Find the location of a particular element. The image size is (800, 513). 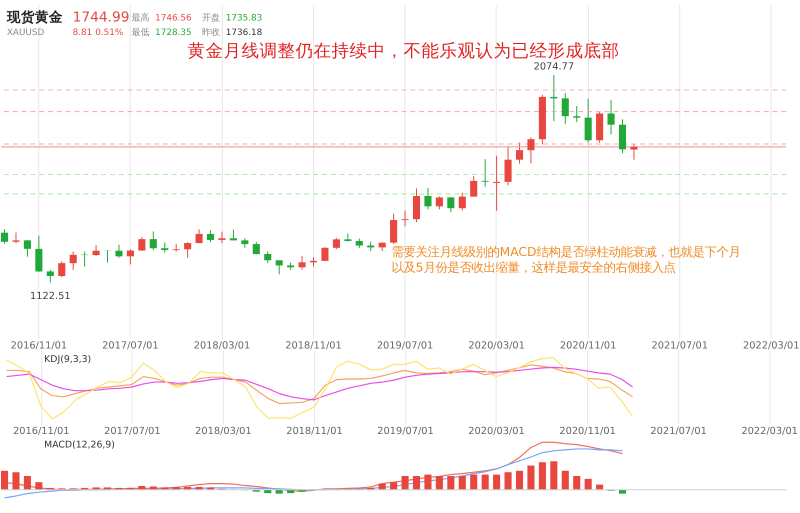

chart-title: 黄金月线调整仍在持续中，不能乐观认为已经形成底部 is located at coordinates (403, 51).